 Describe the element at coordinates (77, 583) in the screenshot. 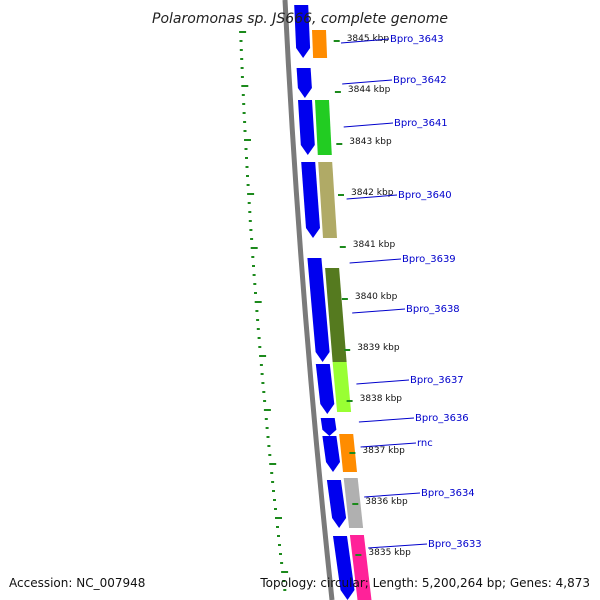

I see `accession-text: Accession: NC_007948` at that location.